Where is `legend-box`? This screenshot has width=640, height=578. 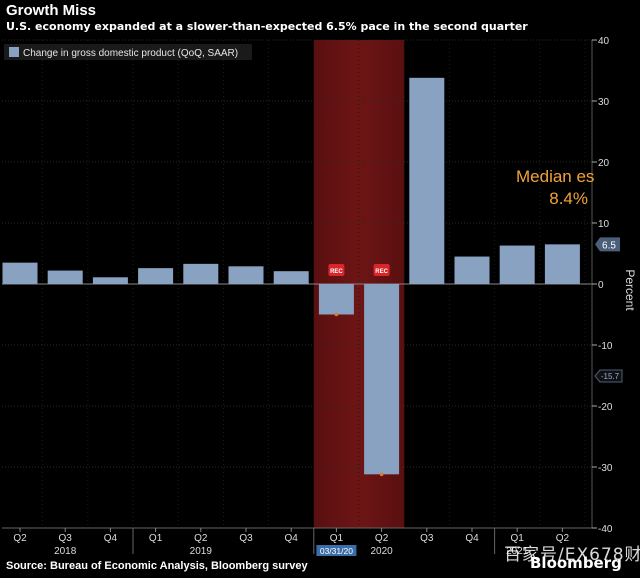 legend-box is located at coordinates (128, 52).